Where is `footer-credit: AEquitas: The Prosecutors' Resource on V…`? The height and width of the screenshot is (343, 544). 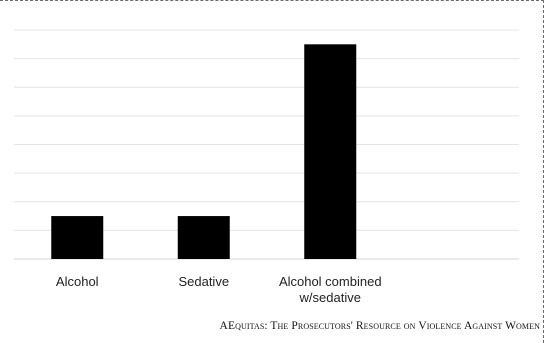 footer-credit: AEquitas: The Prosecutors' Resource on V… is located at coordinates (379, 326).